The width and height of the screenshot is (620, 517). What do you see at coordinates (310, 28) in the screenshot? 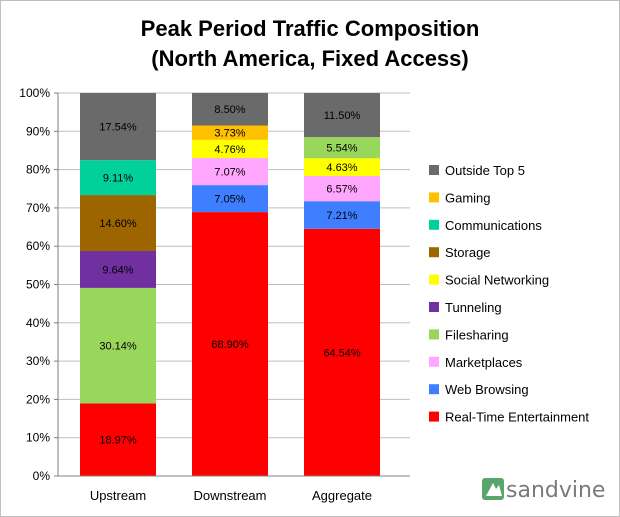
I see `chart-title-line-1: Peak Period Traffic Composition` at bounding box center [310, 28].